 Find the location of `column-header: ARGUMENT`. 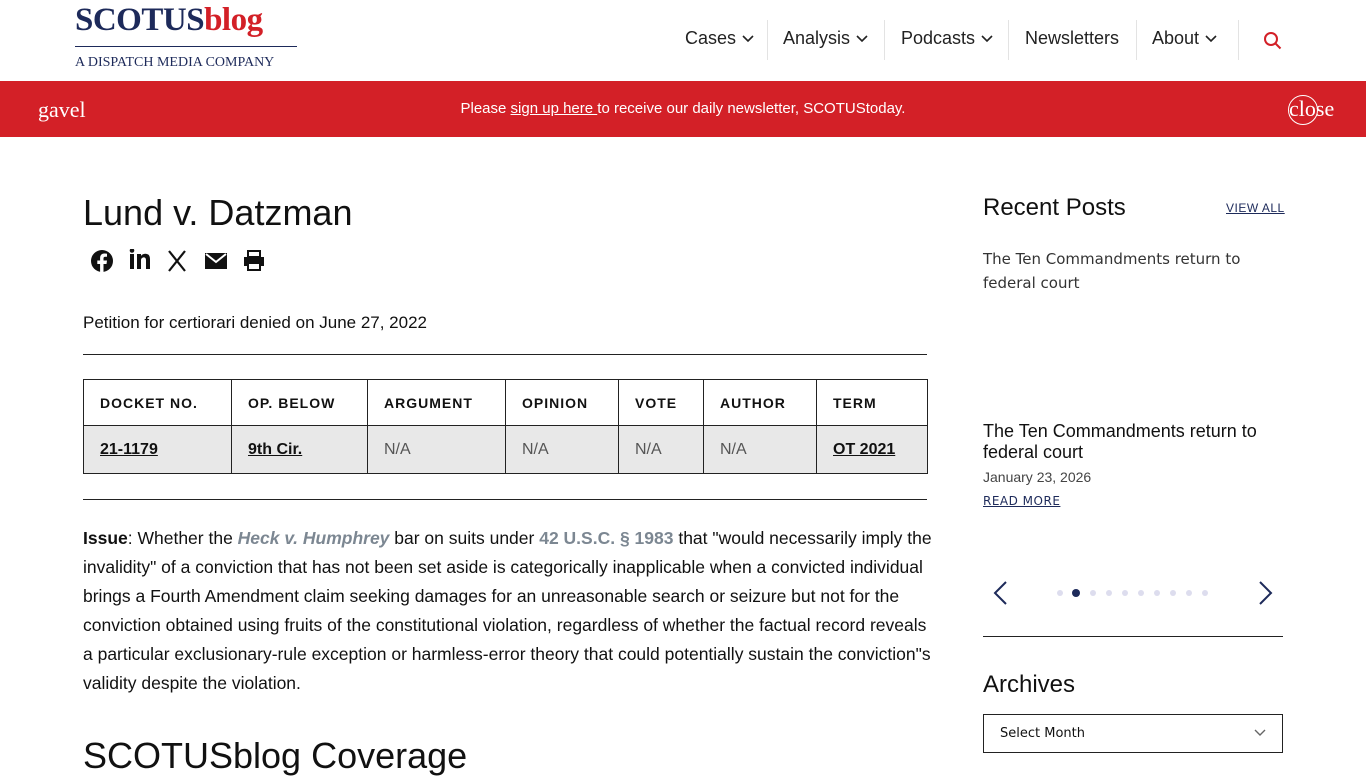

column-header: ARGUMENT is located at coordinates (436, 402).